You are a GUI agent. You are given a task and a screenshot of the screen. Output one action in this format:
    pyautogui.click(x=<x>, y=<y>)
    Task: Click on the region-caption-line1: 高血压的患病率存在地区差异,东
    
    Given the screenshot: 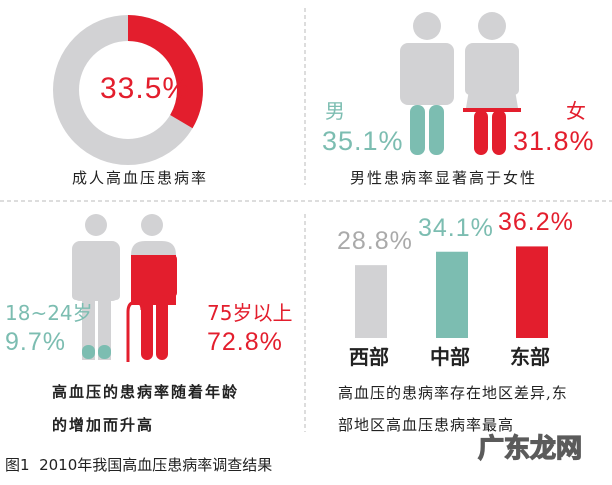 What is the action you would take?
    pyautogui.click(x=453, y=393)
    